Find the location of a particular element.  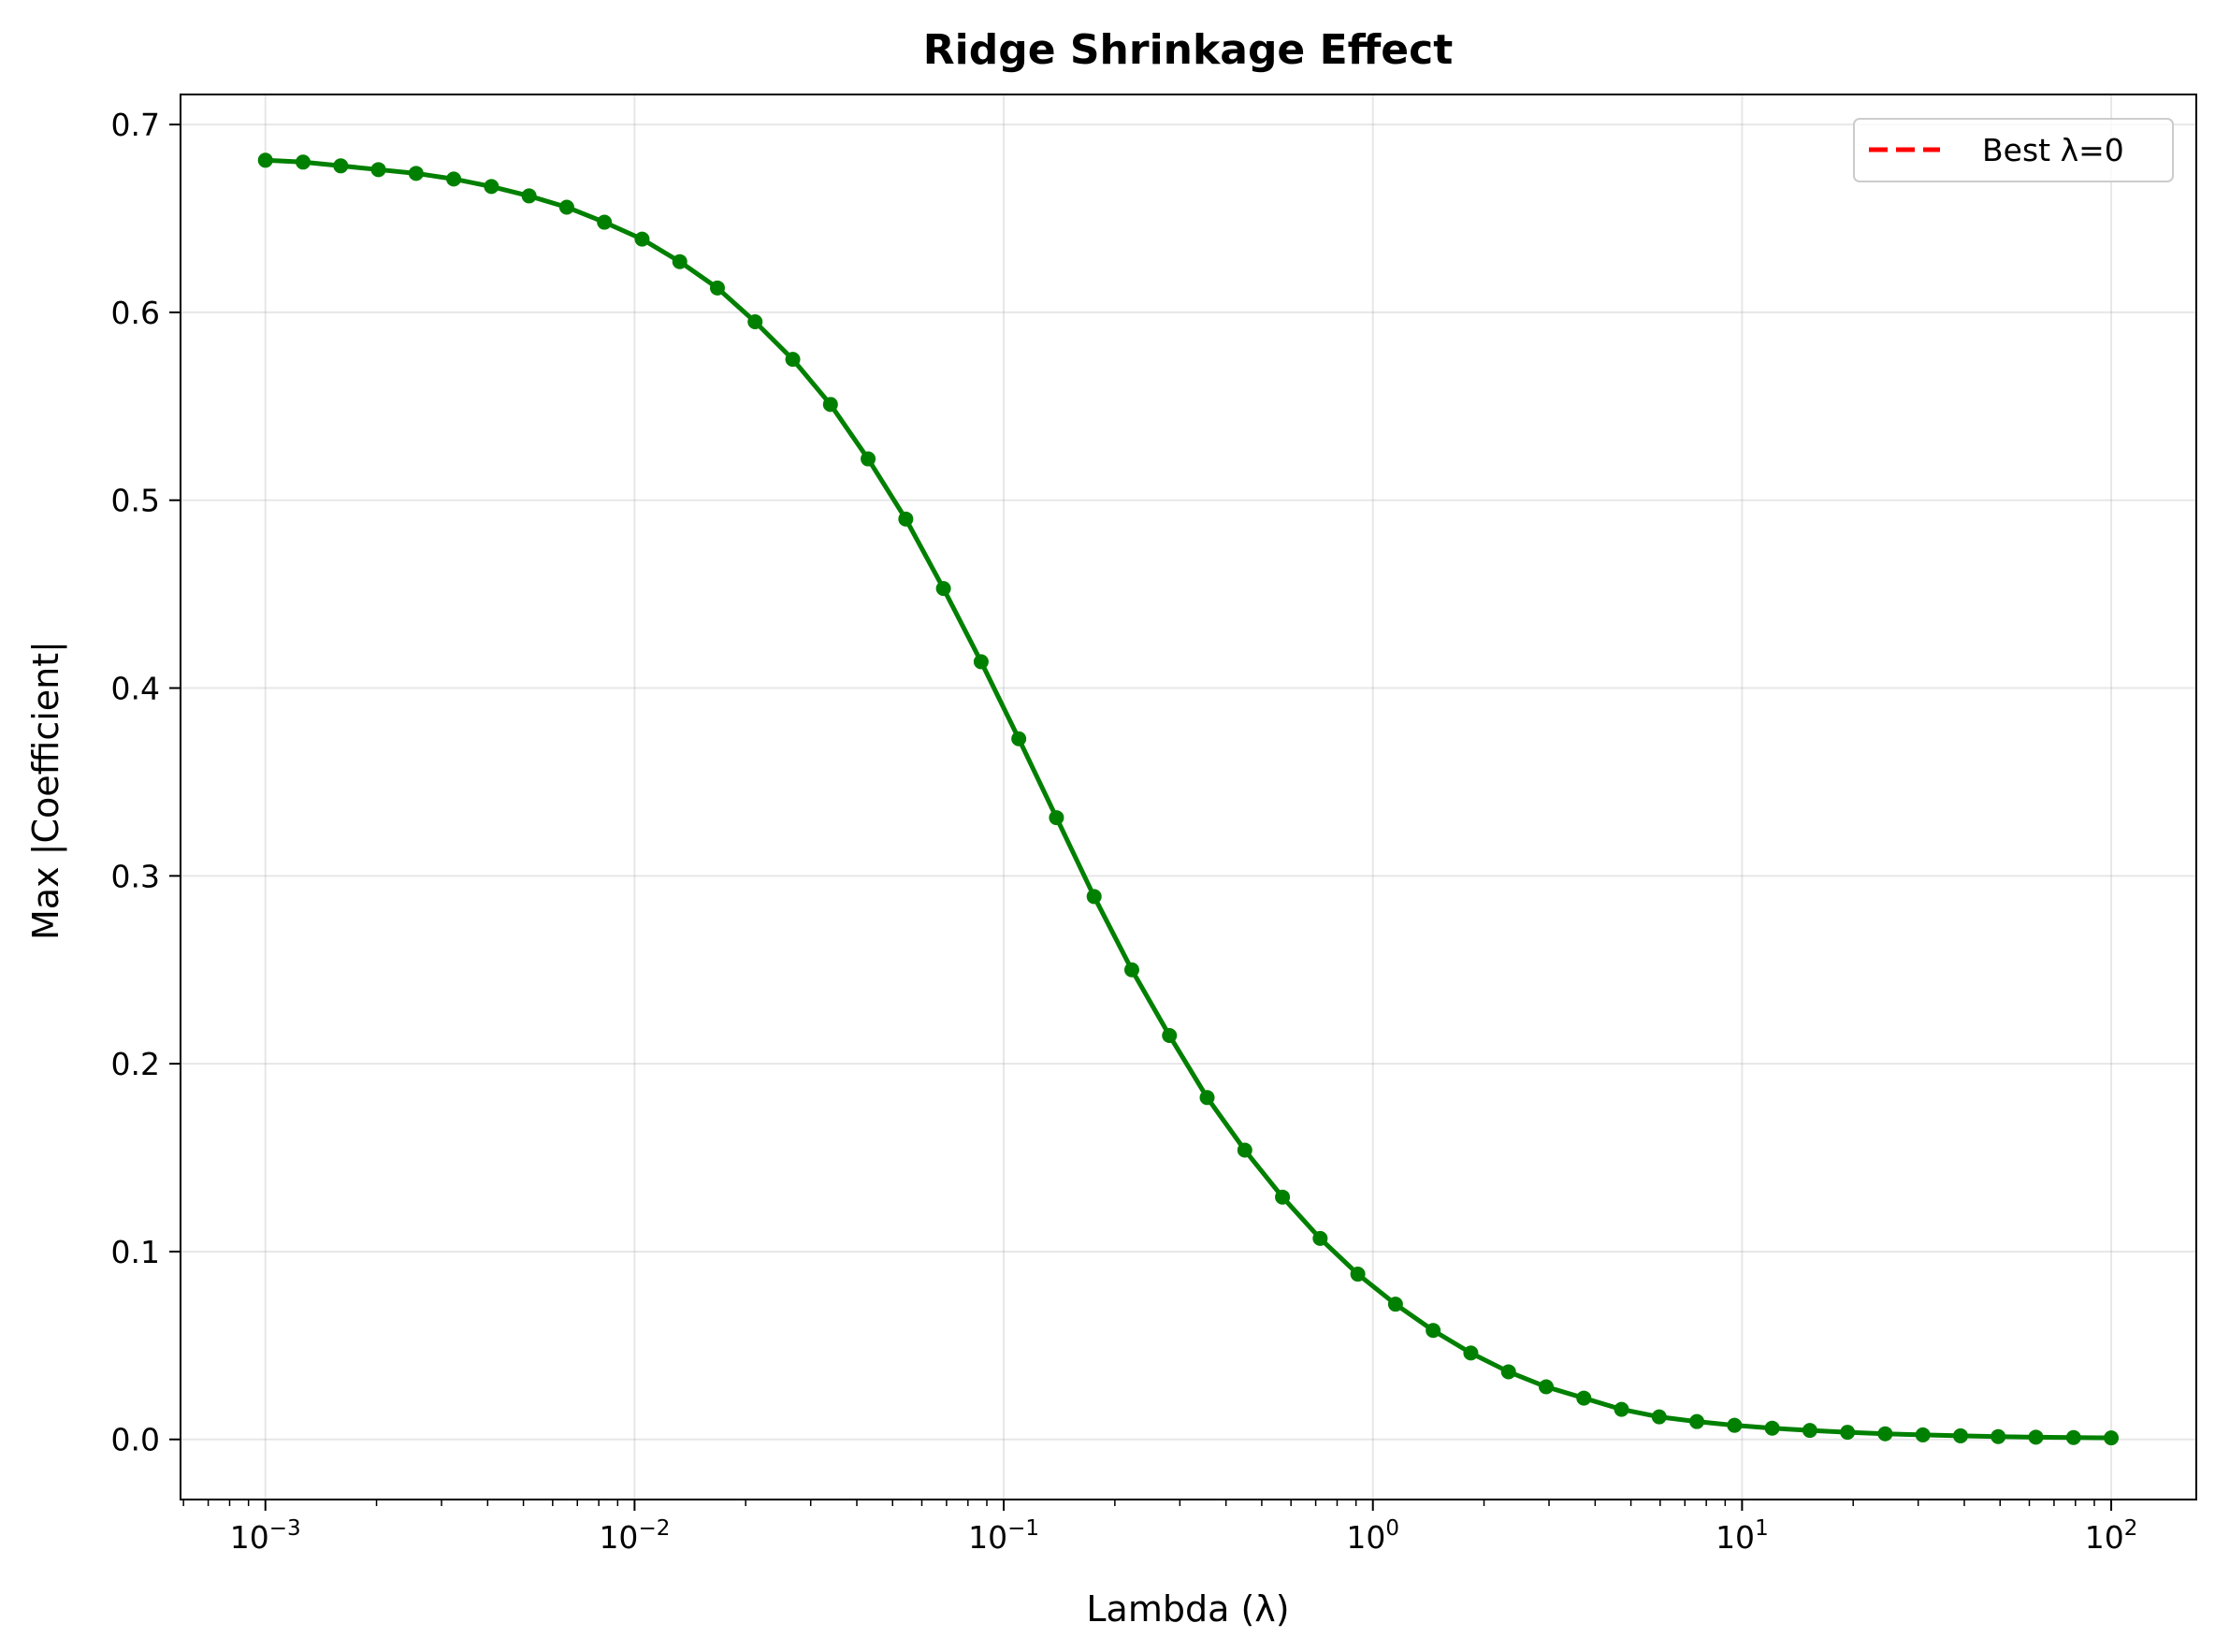

x-tick-label: 10² is located at coordinates (2111, 1536).